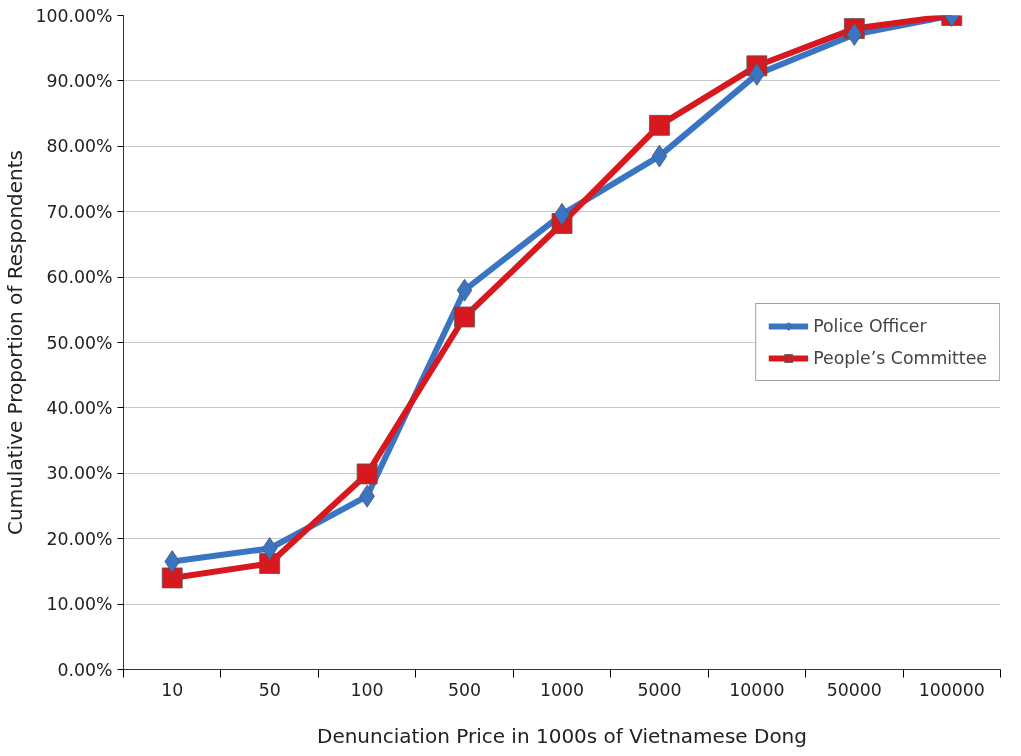 The image size is (1021, 756). What do you see at coordinates (562, 735) in the screenshot?
I see `x-axis-title: Denunciation Price in 1000s of Vietnamese Dong` at bounding box center [562, 735].